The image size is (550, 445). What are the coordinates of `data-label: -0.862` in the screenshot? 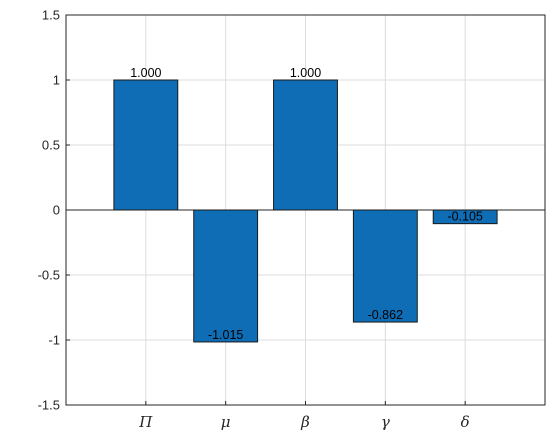 It's located at (385, 315).